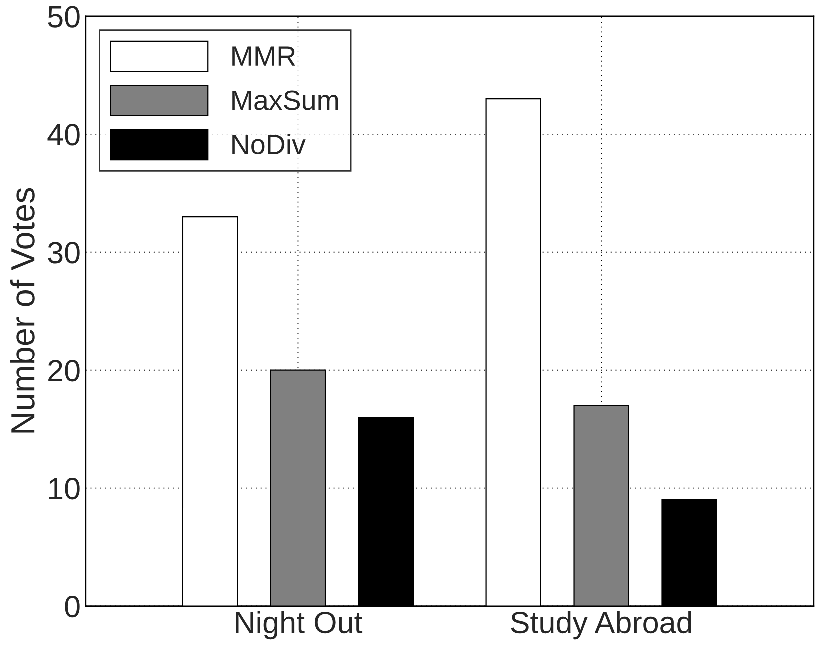  What do you see at coordinates (64, 489) in the screenshot?
I see `y-tick-label: 10` at bounding box center [64, 489].